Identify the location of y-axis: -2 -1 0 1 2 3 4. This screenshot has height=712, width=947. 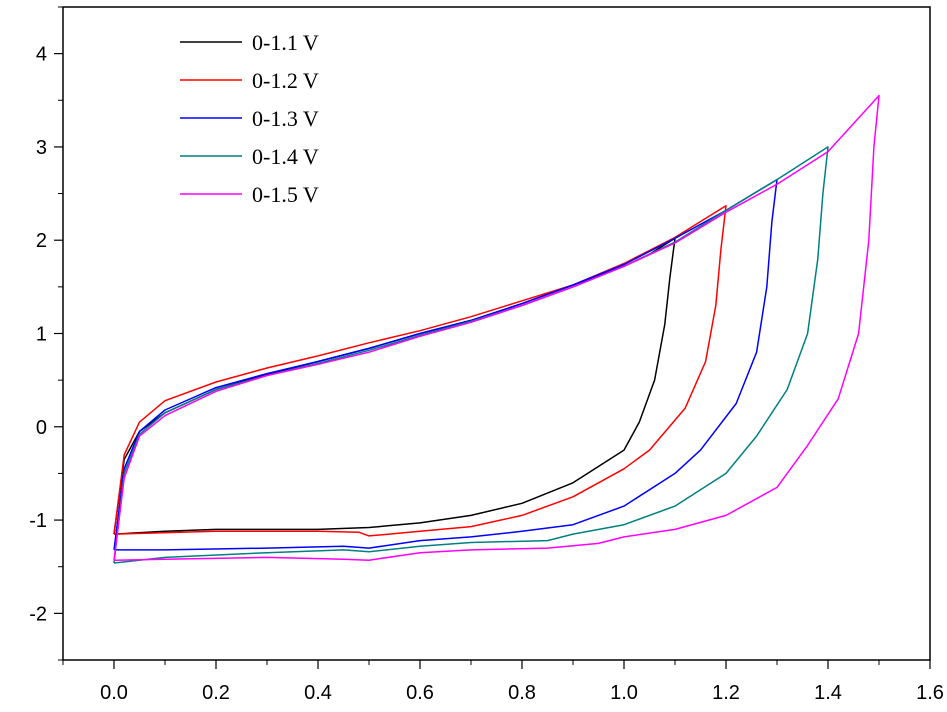
(46, 333).